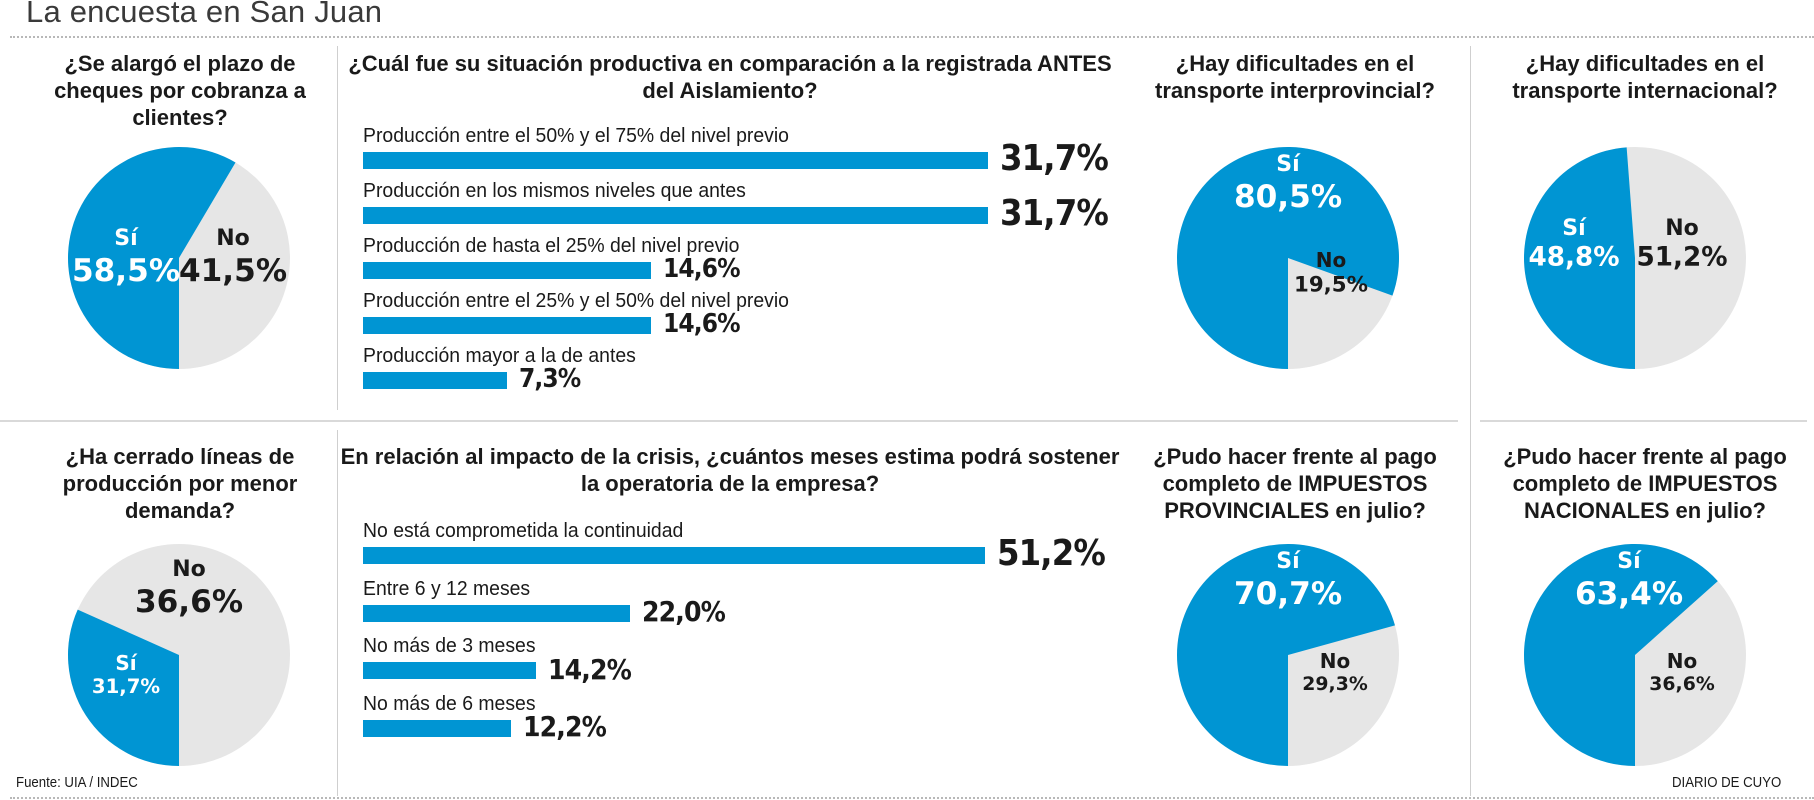 The height and width of the screenshot is (800, 1814). I want to click on bar-category-label: No más de 6 meses, so click(449, 703).